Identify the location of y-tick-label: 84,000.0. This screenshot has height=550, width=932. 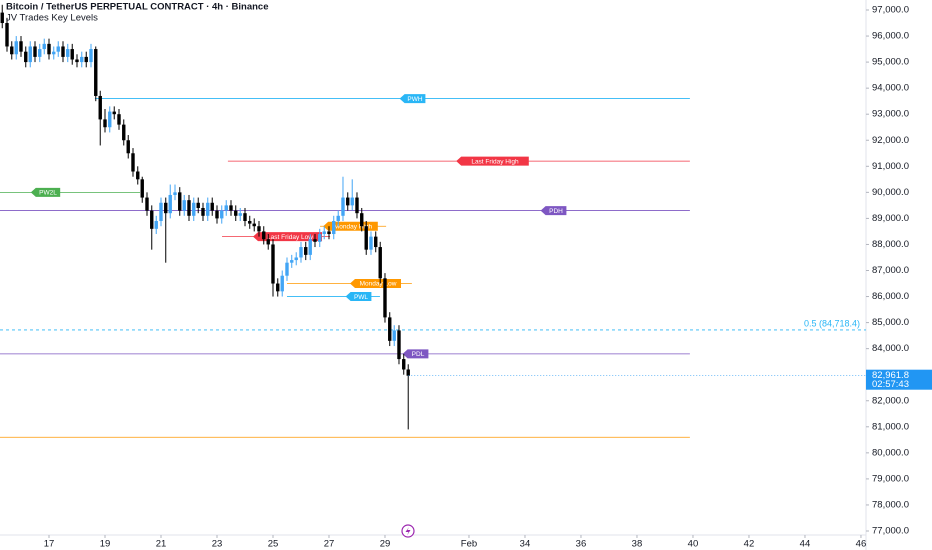
(890, 348).